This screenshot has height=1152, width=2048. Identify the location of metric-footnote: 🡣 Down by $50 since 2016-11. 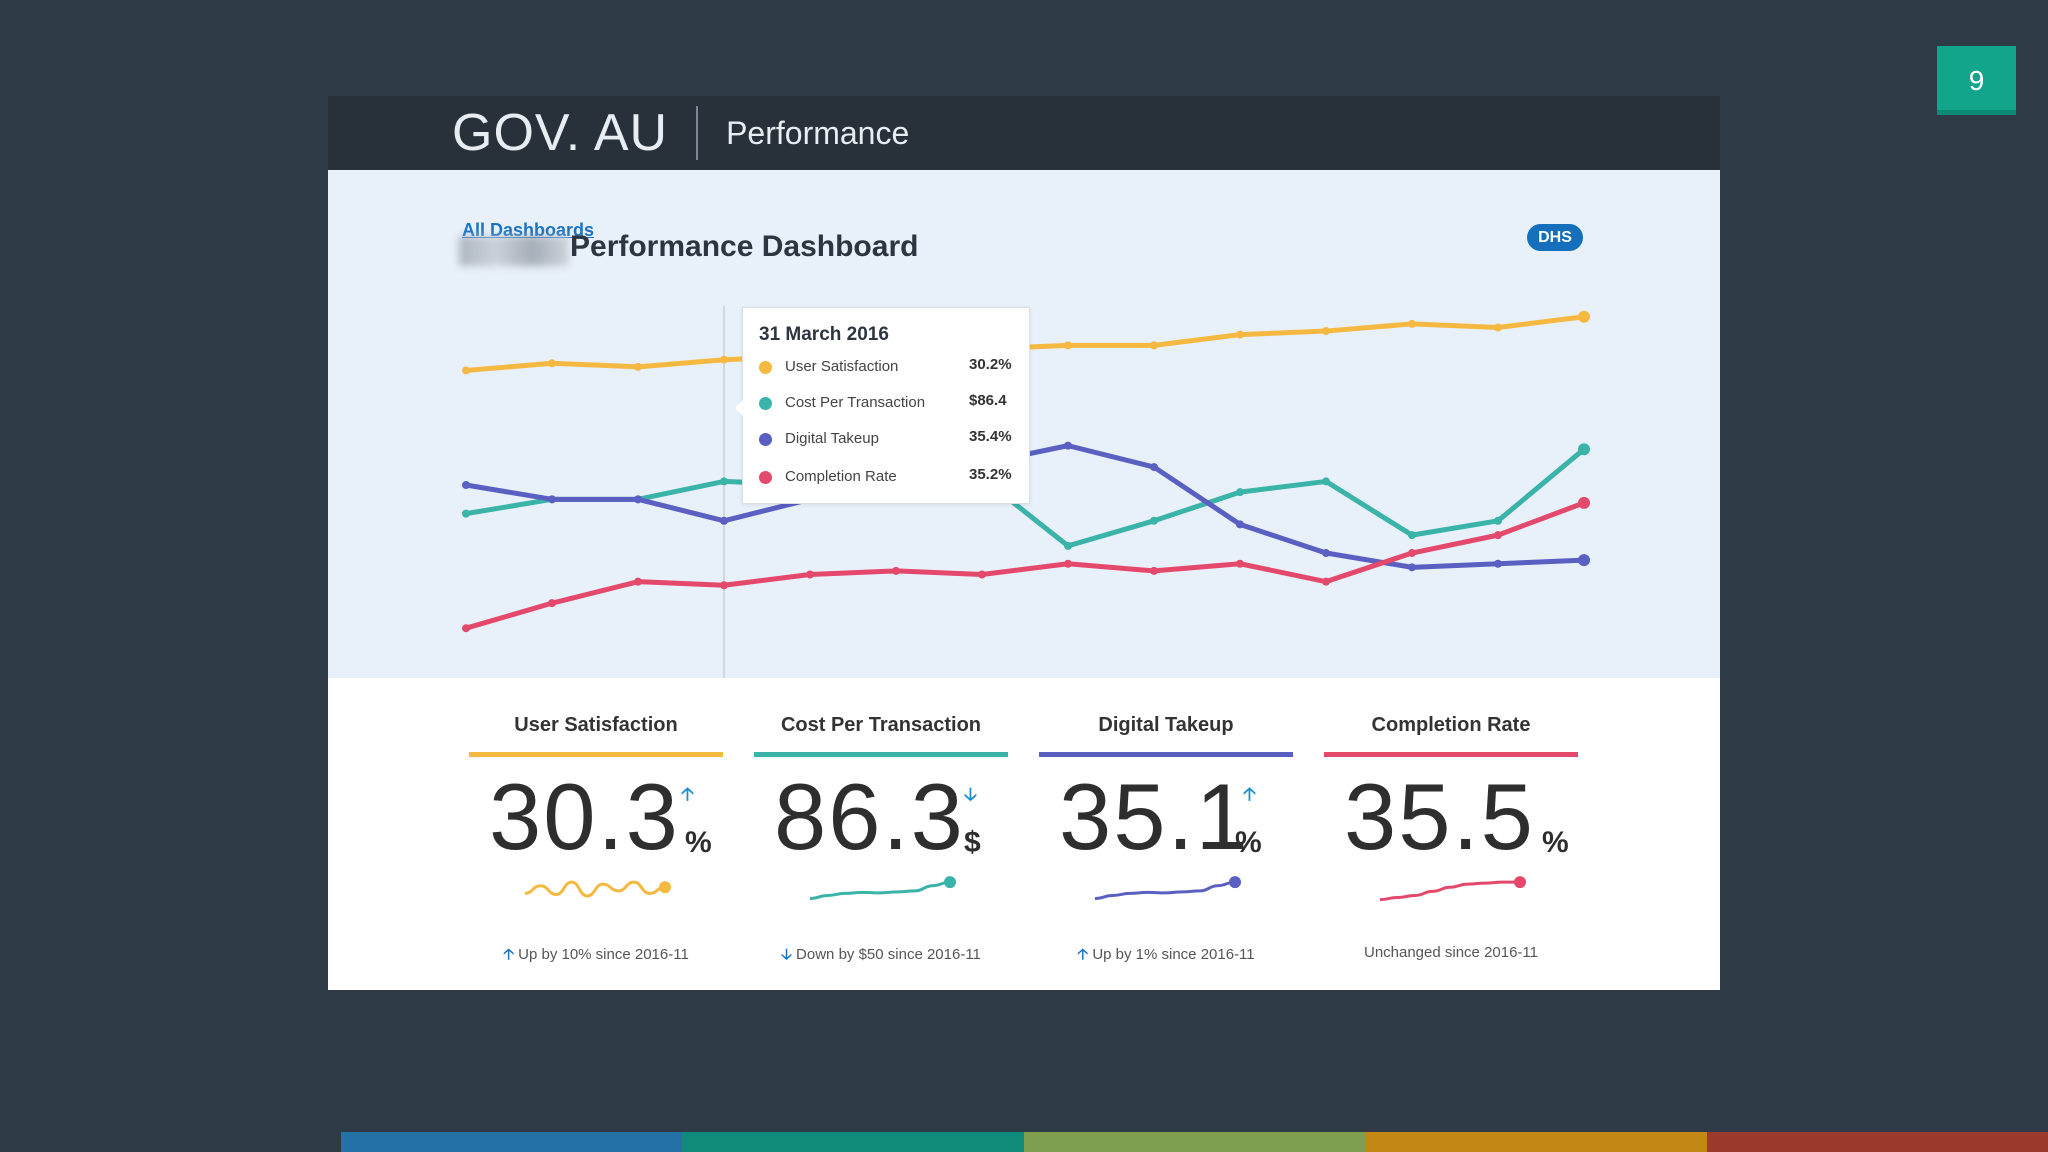
(881, 956).